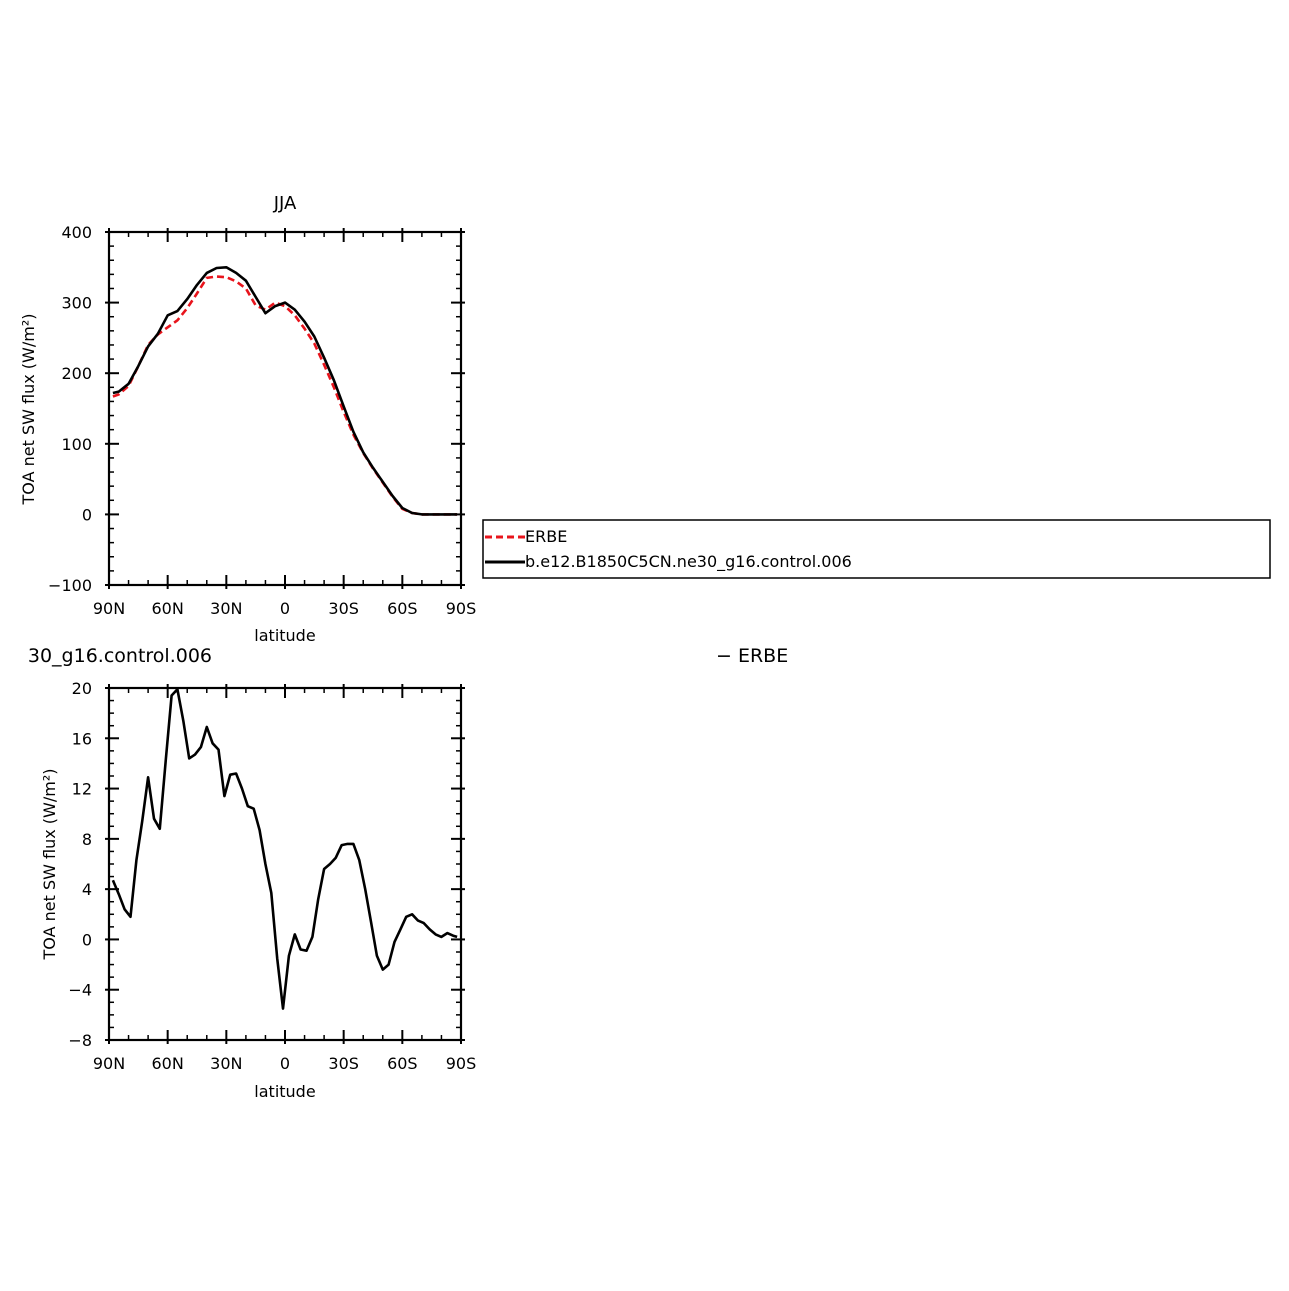  I want to click on top-y-axis-label: TOA net SW flux (W/m²), so click(28, 410).